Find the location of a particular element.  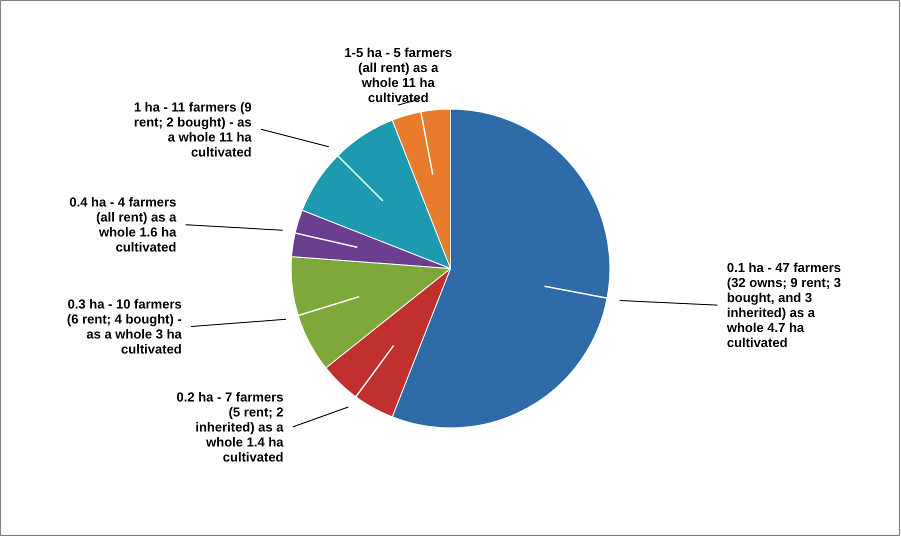

slice-label: 0.4 ha - 4 farmers (all rent) as a whole 1.6 ha cultivated is located at coordinates (123, 224).